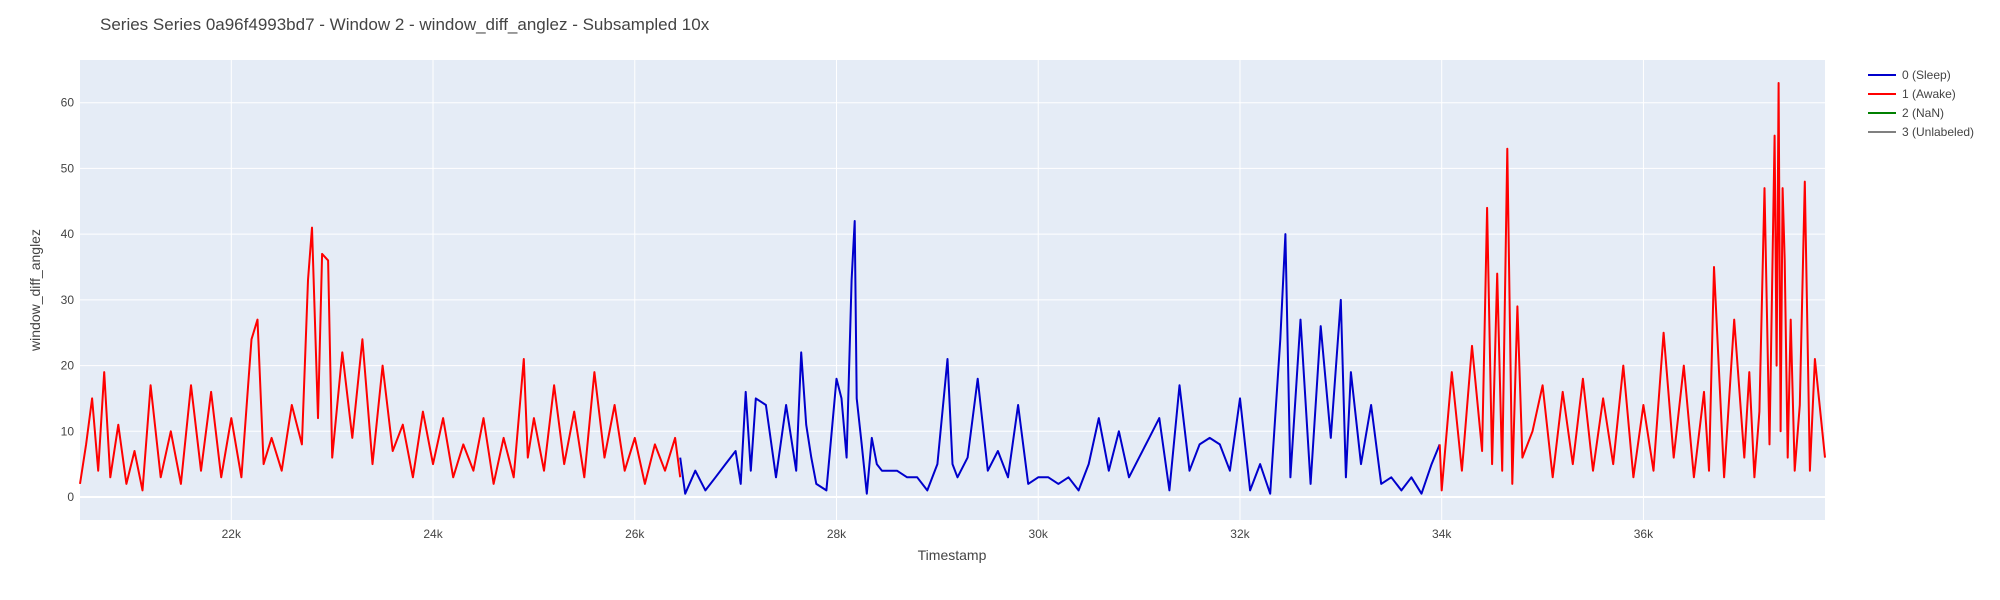  What do you see at coordinates (1938, 132) in the screenshot?
I see `legend-item-label: 3 (Unlabeled)` at bounding box center [1938, 132].